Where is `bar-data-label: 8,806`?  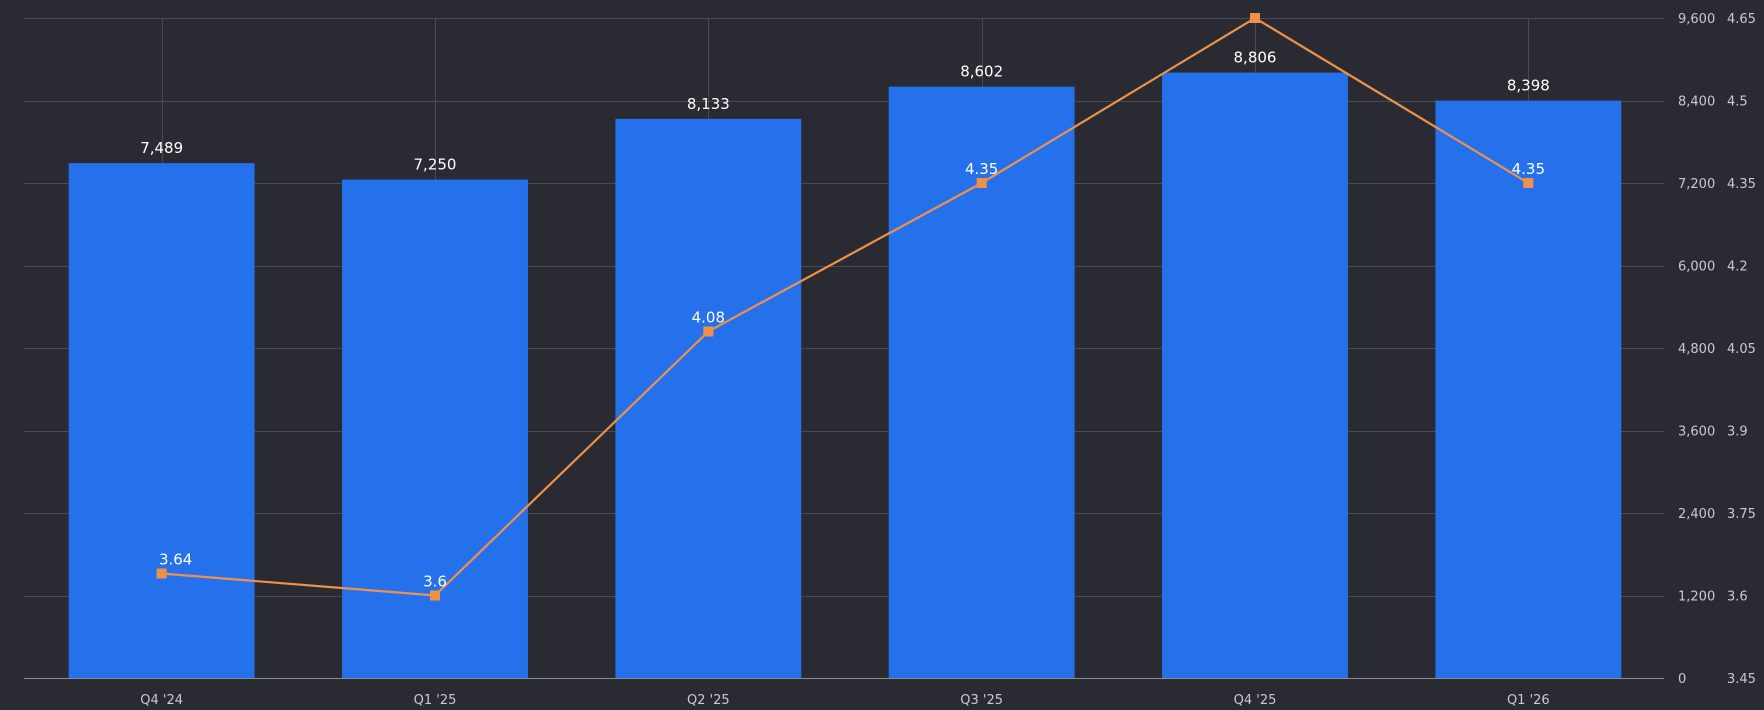
bar-data-label: 8,806 is located at coordinates (1255, 58).